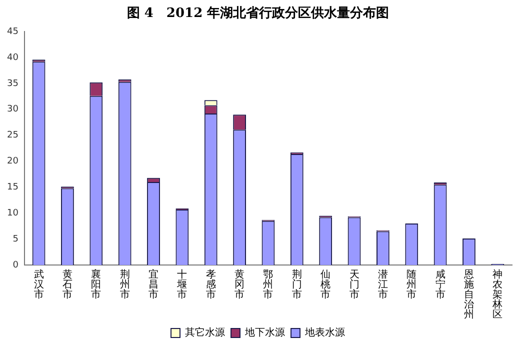 The height and width of the screenshot is (348, 520). What do you see at coordinates (205, 332) in the screenshot?
I see `legend-label: 其它水源` at bounding box center [205, 332].